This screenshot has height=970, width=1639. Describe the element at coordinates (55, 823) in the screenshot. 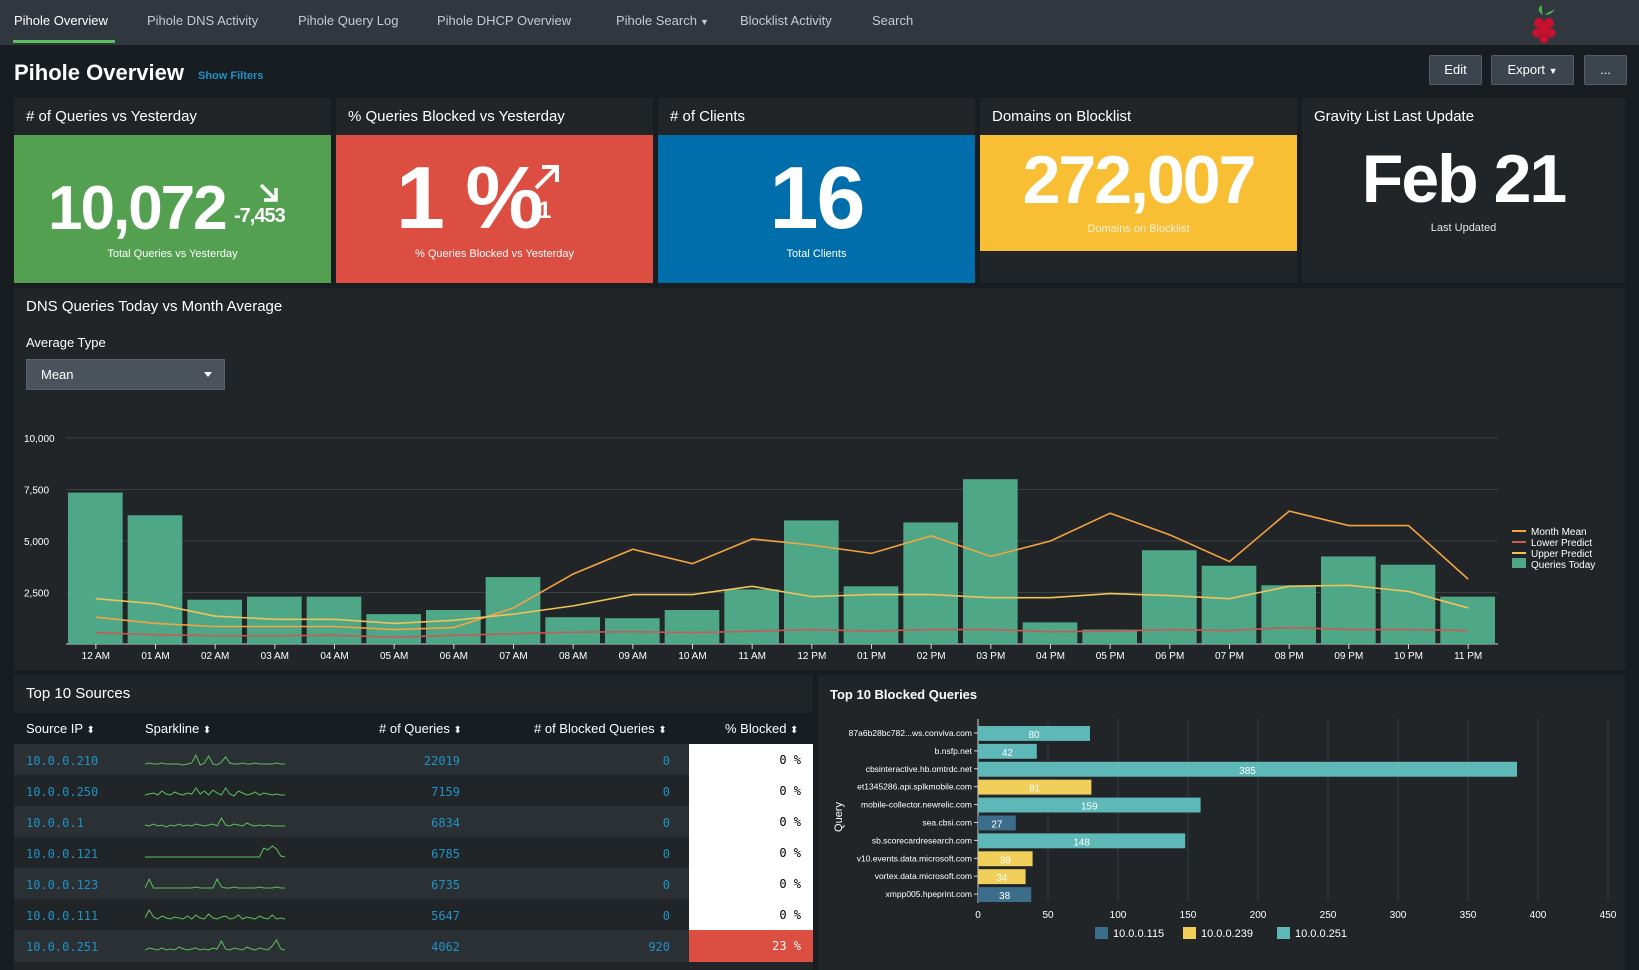

I see `source-ip: 10.0.0.1` at that location.